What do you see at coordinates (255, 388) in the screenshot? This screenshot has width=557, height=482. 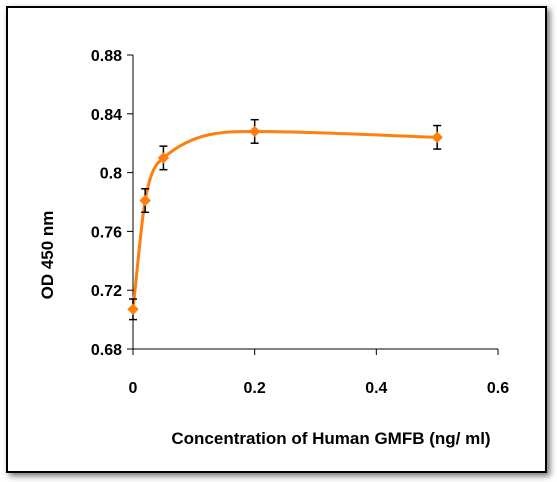 I see `x-tick-label: 0.2` at bounding box center [255, 388].